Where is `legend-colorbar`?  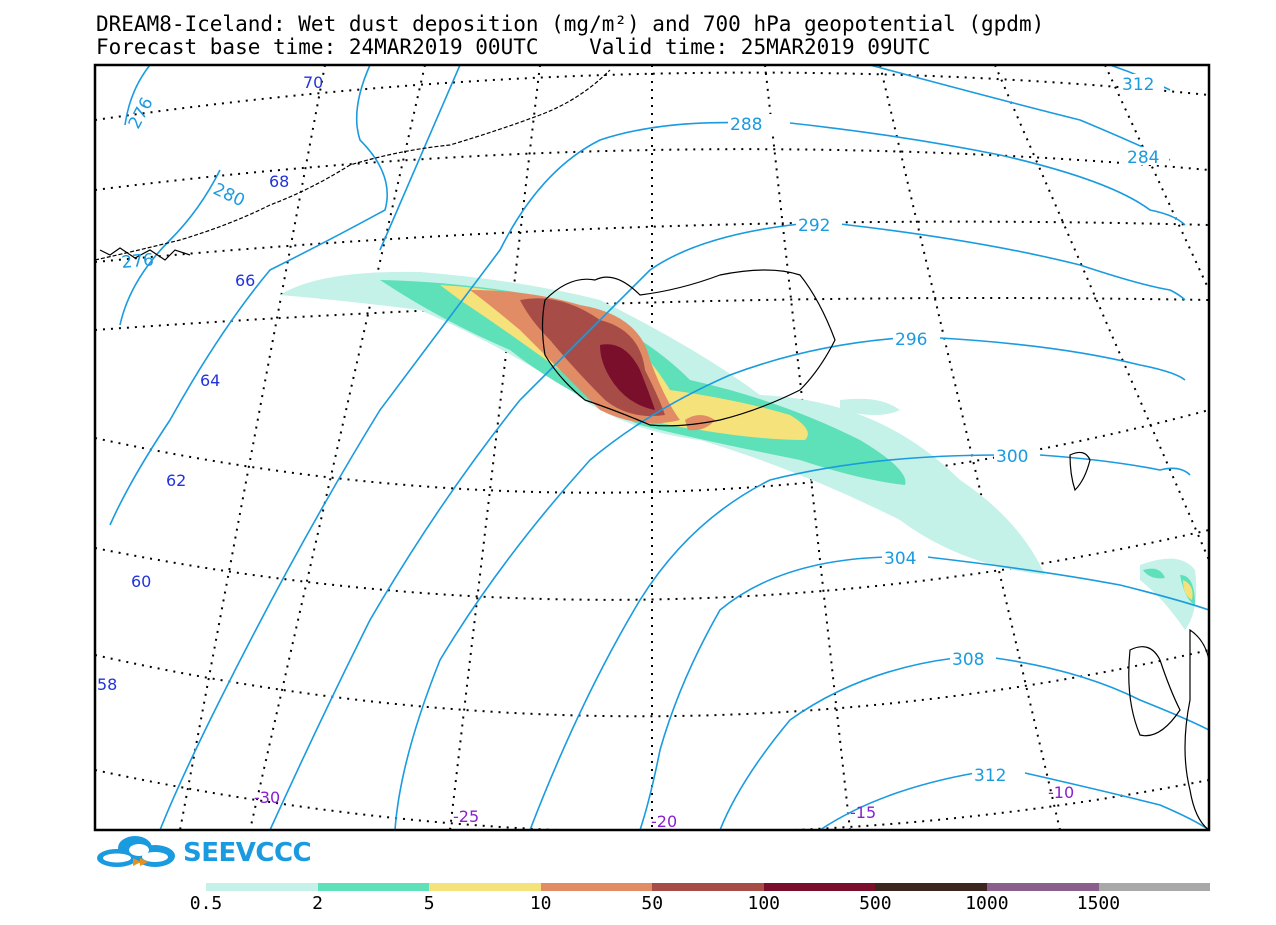 legend-colorbar is located at coordinates (708, 887).